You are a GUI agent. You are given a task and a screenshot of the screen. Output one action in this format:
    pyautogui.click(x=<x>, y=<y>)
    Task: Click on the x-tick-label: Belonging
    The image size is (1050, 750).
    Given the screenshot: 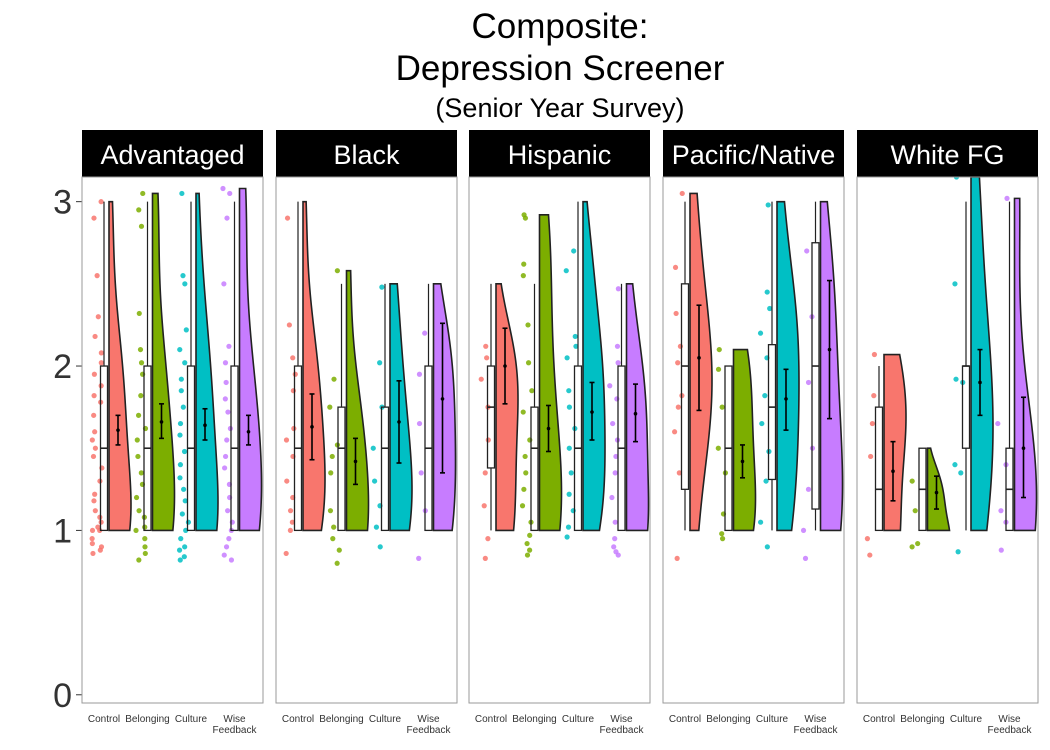 What is the action you would take?
    pyautogui.click(x=728, y=719)
    